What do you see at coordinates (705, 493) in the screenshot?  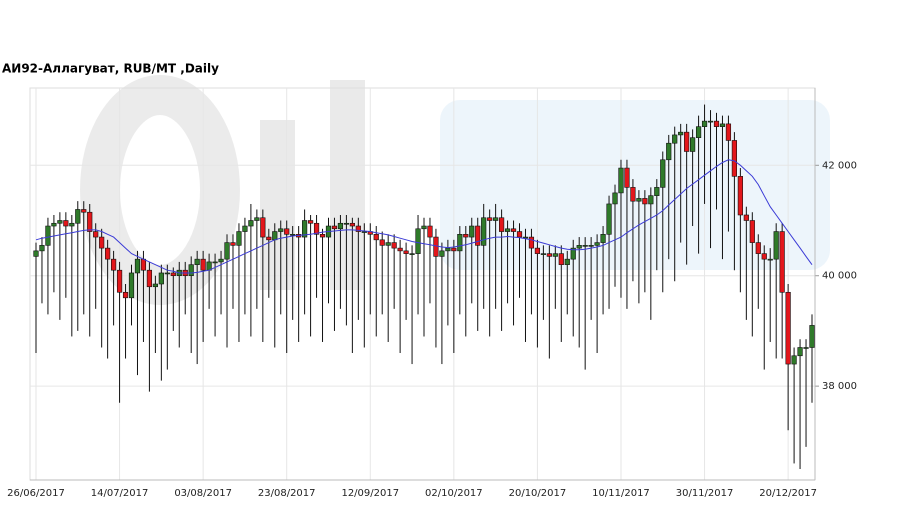 I see `x-tick-label: 30/11/2017` at bounding box center [705, 493].